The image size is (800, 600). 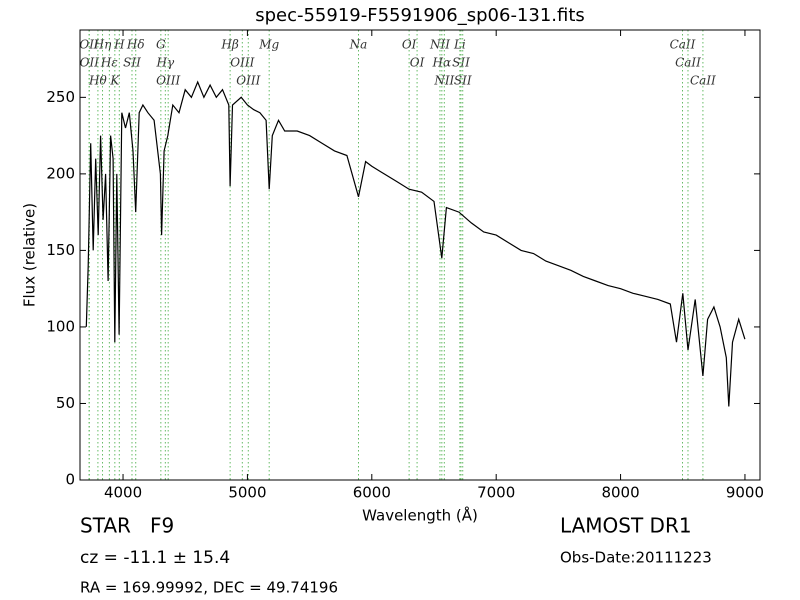 What do you see at coordinates (135, 45) in the screenshot?
I see `spectral-line-label: Hδ` at bounding box center [135, 45].